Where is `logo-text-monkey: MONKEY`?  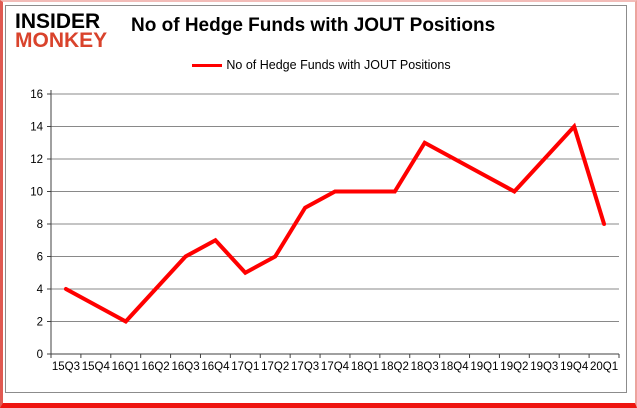 logo-text-monkey: MONKEY is located at coordinates (61, 41).